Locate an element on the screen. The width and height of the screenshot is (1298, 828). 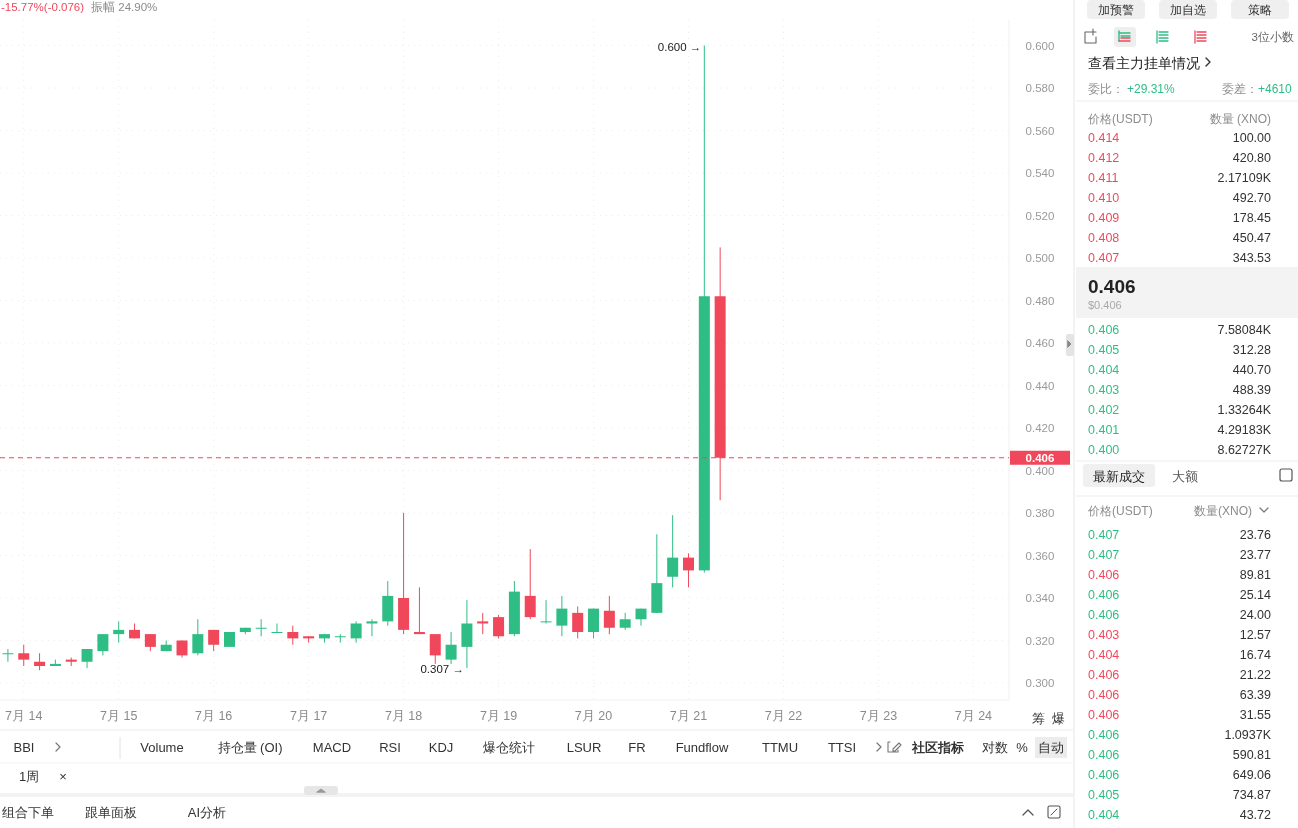
text: 0.405 312.28 is located at coordinates (1180, 350).